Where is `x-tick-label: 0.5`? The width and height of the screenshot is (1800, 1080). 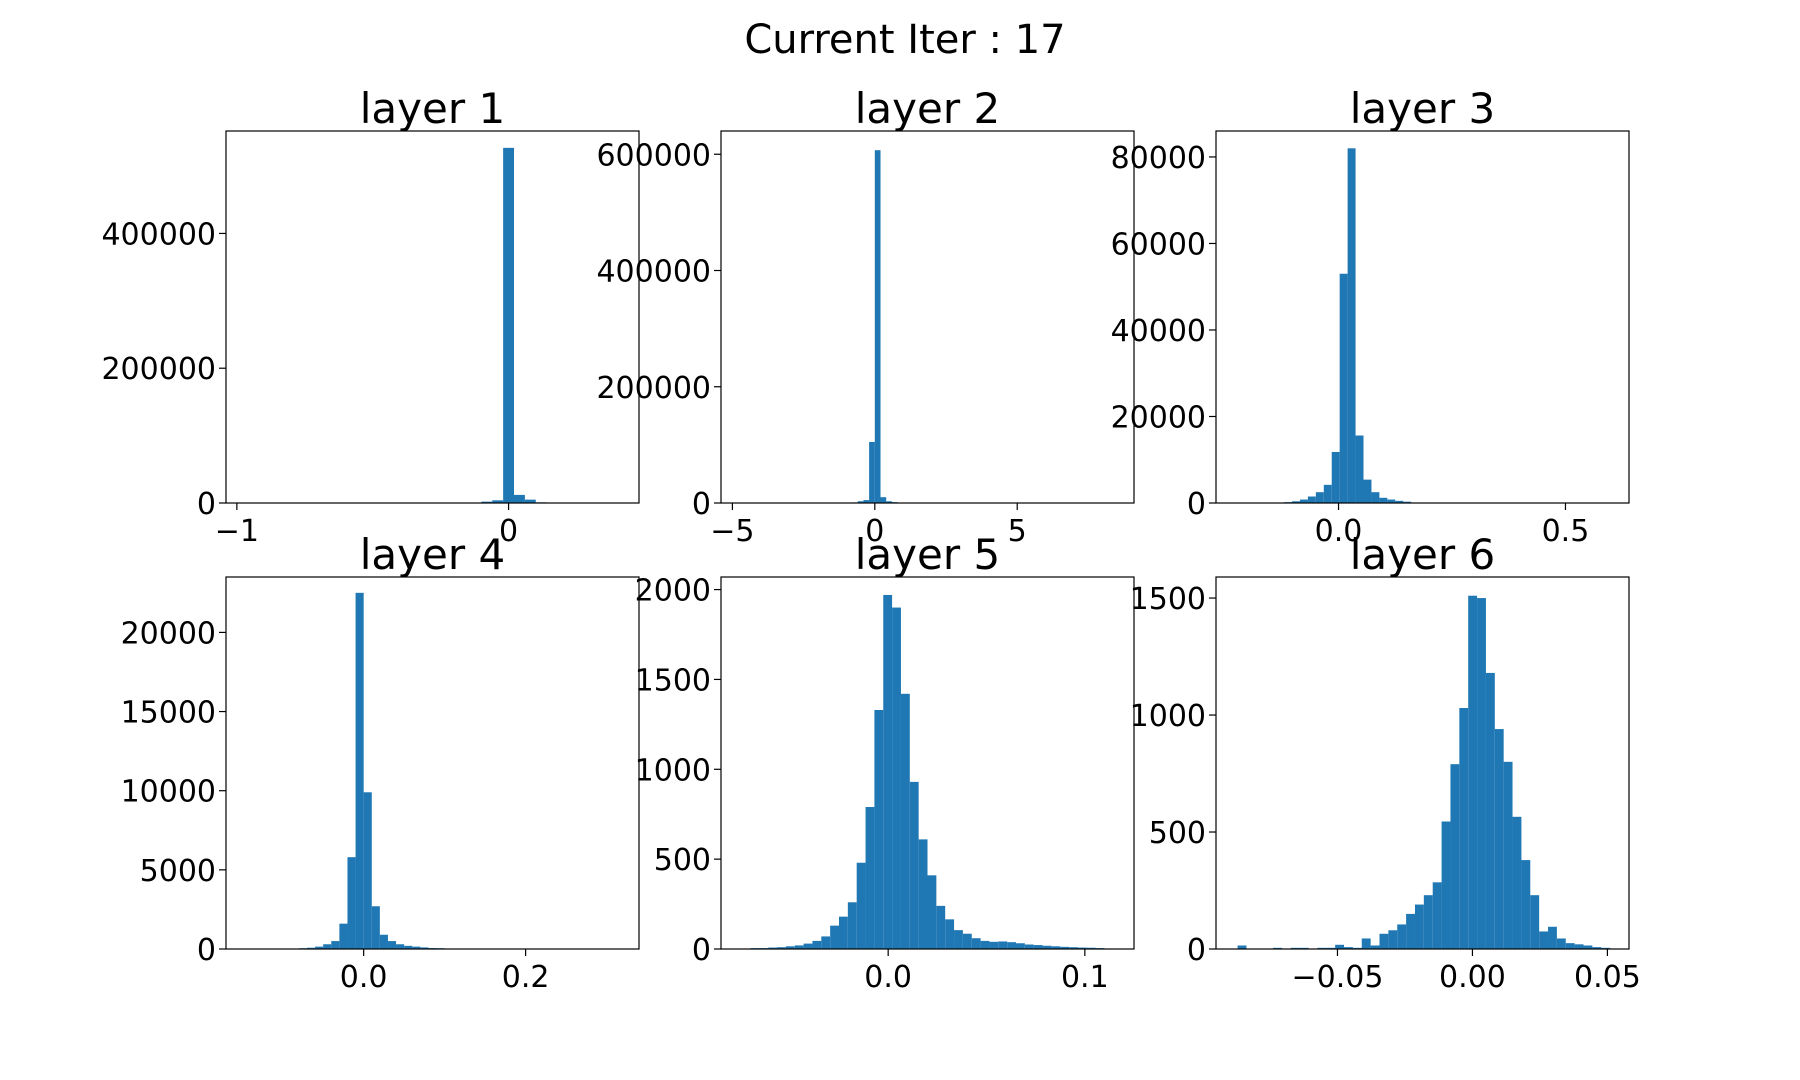
x-tick-label: 0.5 is located at coordinates (1566, 531).